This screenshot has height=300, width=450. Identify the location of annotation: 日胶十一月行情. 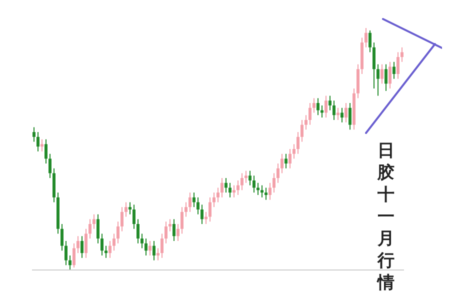
(386, 217).